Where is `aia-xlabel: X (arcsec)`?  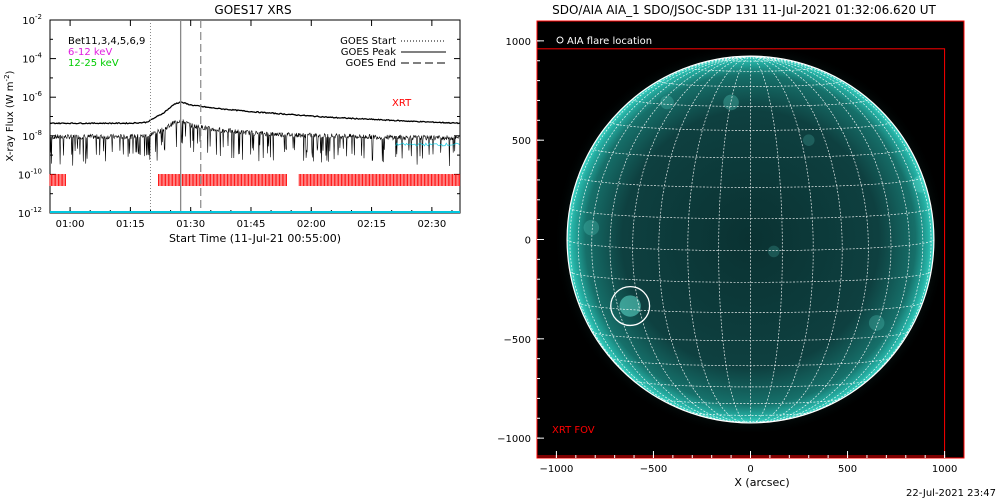
aia-xlabel: X (arcsec) is located at coordinates (761, 482).